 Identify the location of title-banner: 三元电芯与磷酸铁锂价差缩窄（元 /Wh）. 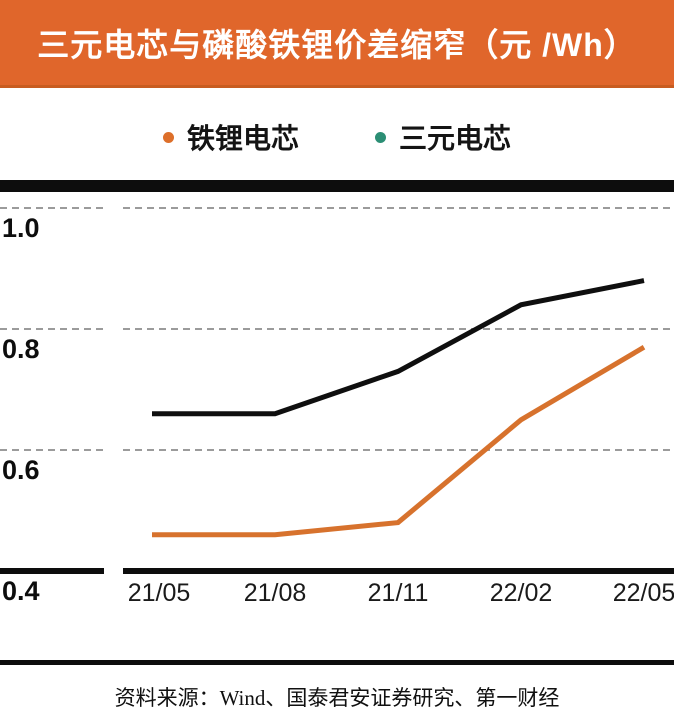
(337, 44).